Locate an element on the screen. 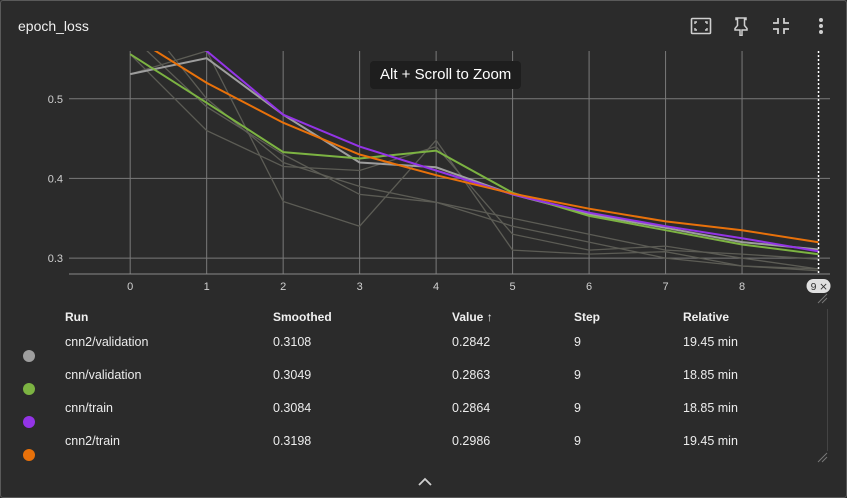  card-toolbar is located at coordinates (761, 26).